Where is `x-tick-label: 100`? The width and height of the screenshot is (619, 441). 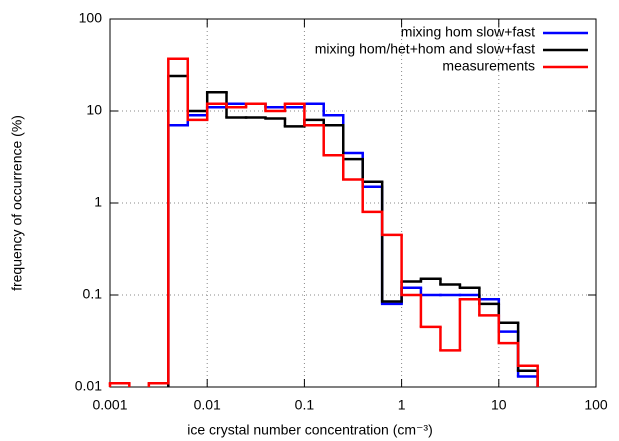
x-tick-label: 100 is located at coordinates (596, 405).